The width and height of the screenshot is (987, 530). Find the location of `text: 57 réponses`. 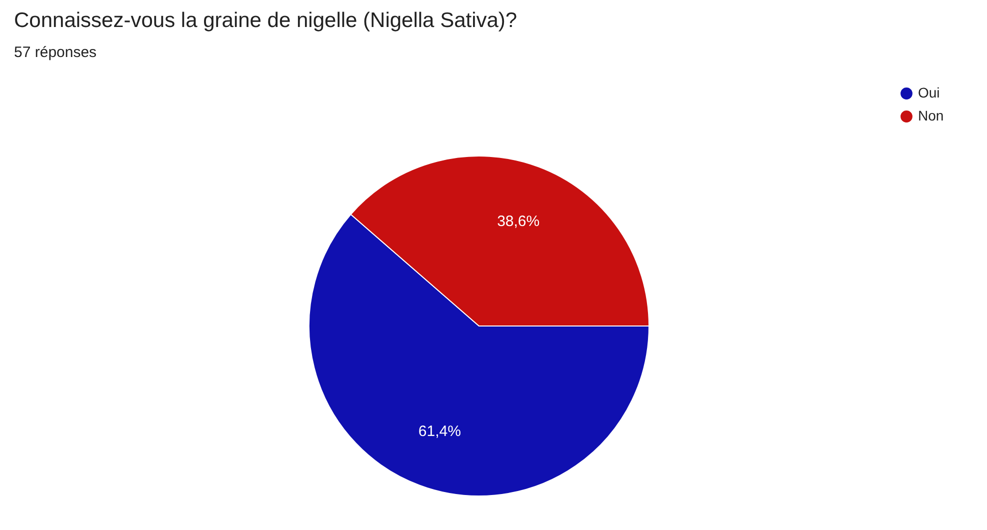

text: 57 réponses is located at coordinates (55, 52).